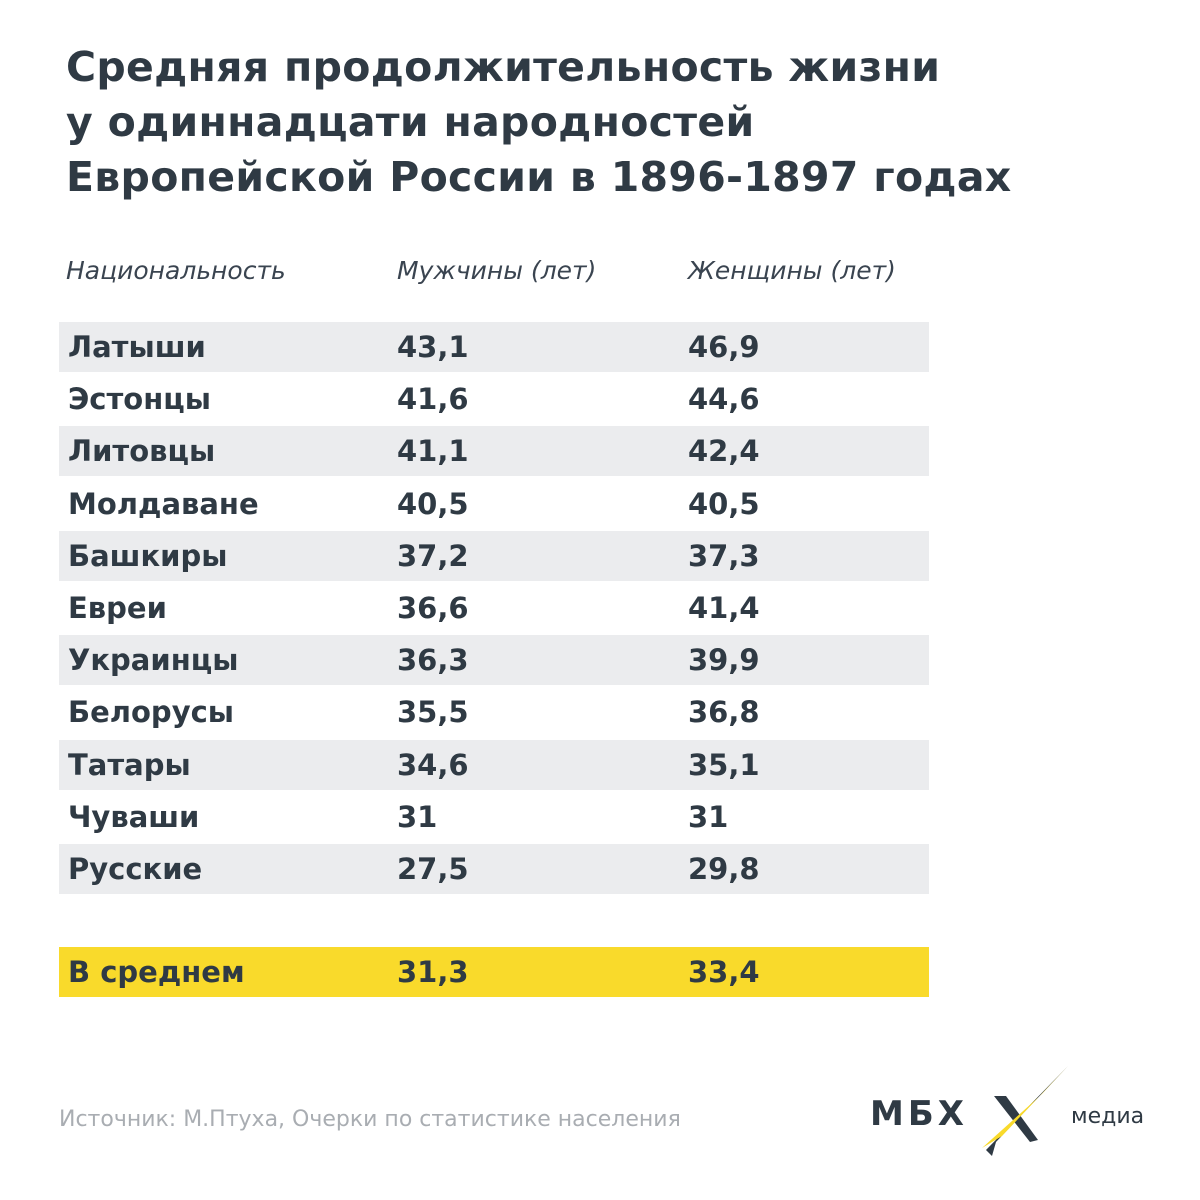 This screenshot has height=1200, width=1200. I want to click on logo: МБХ медиа, so click(1011, 1114).